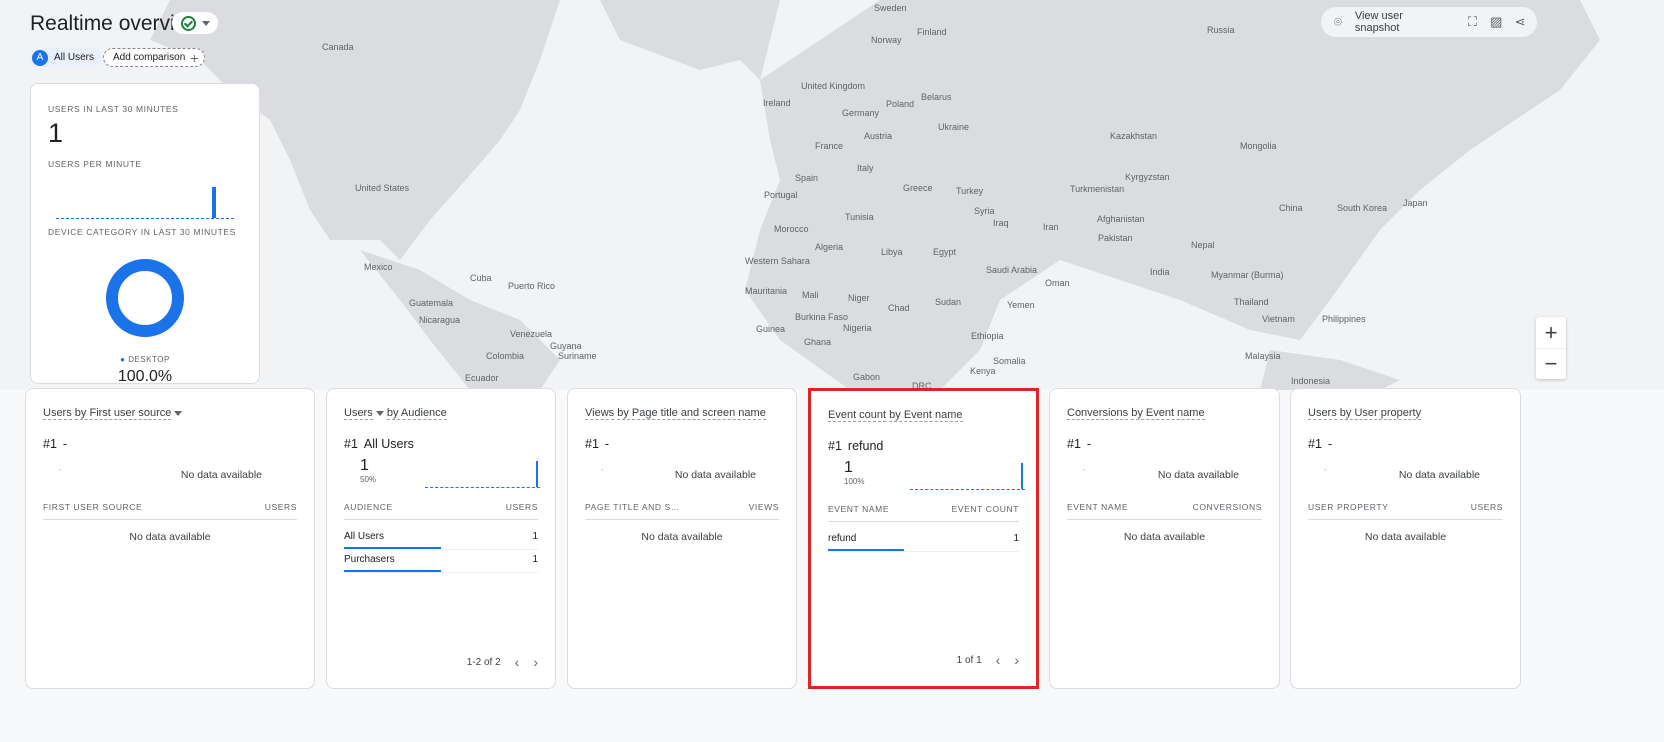 The image size is (1664, 742). I want to click on map-label: Nepal, so click(1203, 245).